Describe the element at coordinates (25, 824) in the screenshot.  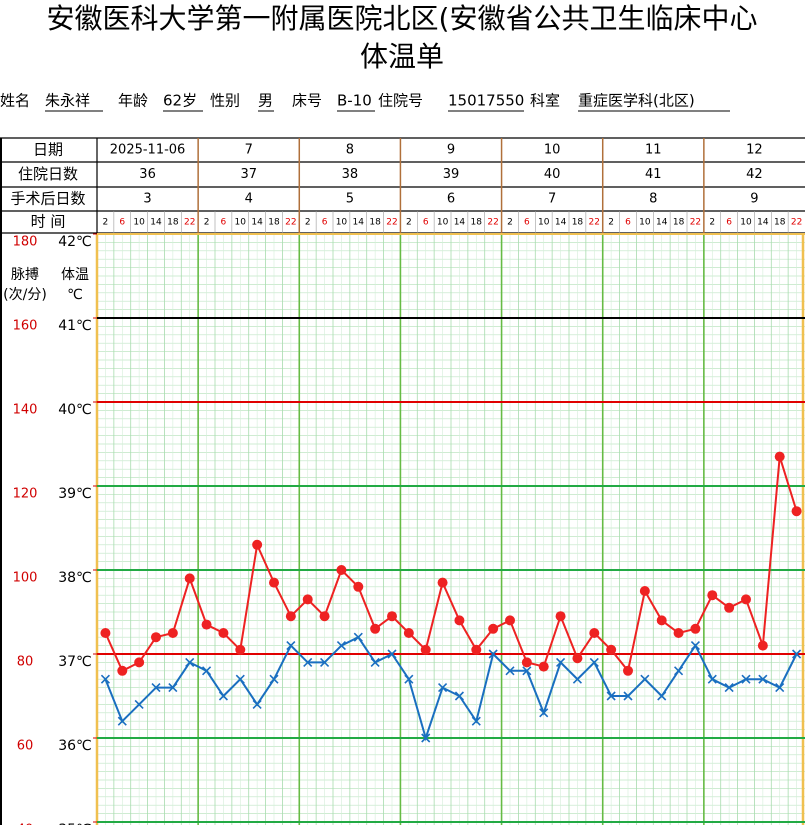
I see `pulse-tick-label: 40` at that location.